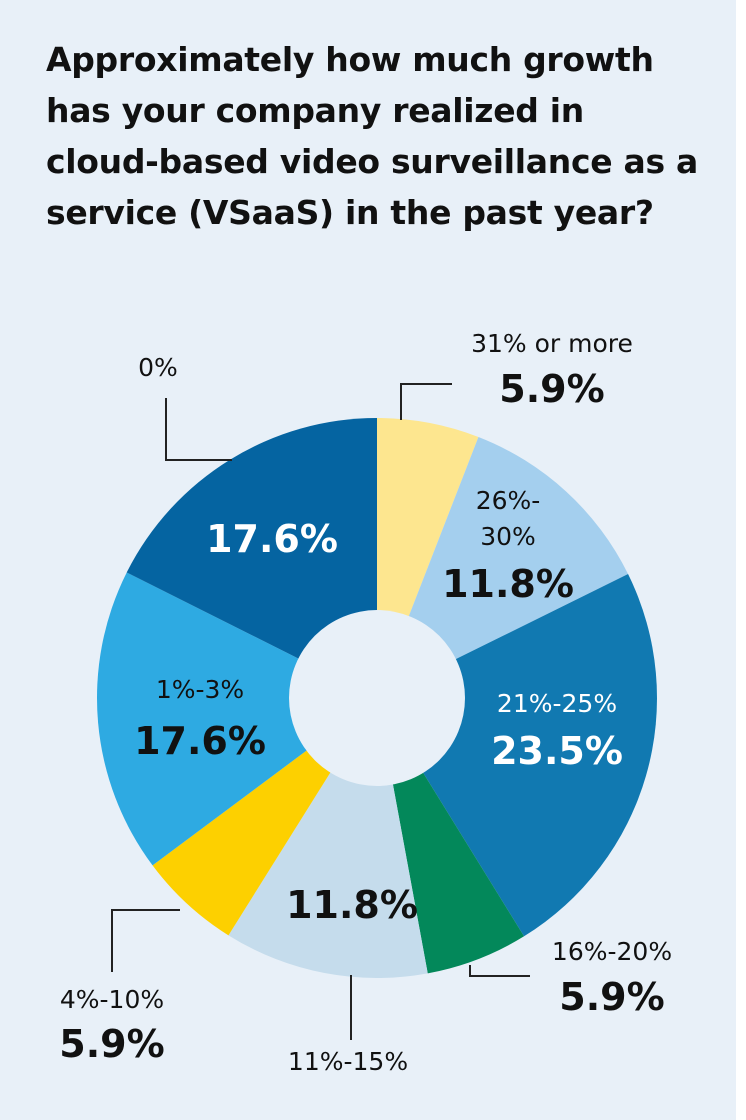 Image resolution: width=746 pixels, height=1120 pixels. Describe the element at coordinates (508, 518) in the screenshot. I see `category-label-1: 26%-30%` at that location.